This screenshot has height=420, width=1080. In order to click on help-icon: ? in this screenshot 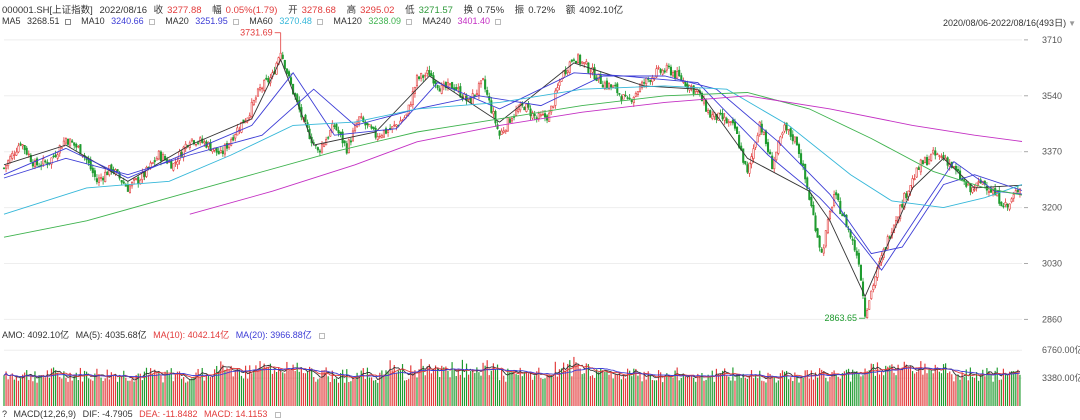, I will do `click(5, 414)`.